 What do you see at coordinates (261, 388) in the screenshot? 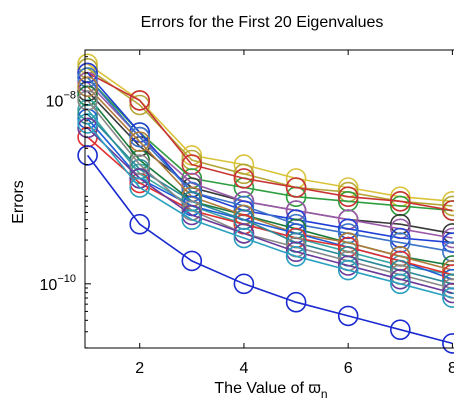
I see `x-axis-label-prefix: The Value of` at bounding box center [261, 388].